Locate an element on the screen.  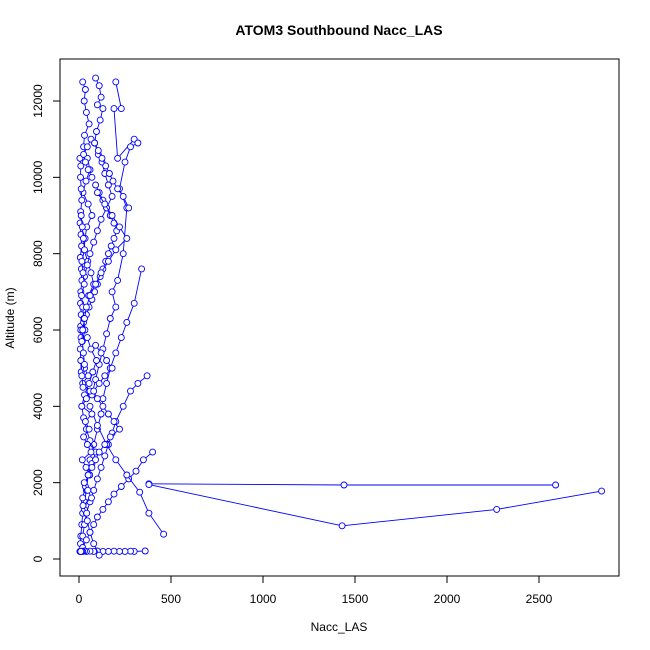
y-axis: 0 2000 4000 6000 8000 10000 12000 is located at coordinates (46, 323).